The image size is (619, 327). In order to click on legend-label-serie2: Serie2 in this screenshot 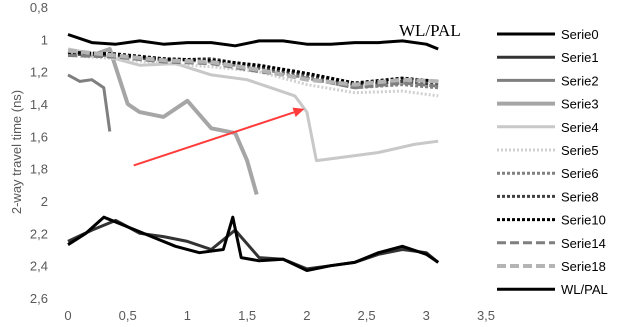, I will do `click(580, 80)`.